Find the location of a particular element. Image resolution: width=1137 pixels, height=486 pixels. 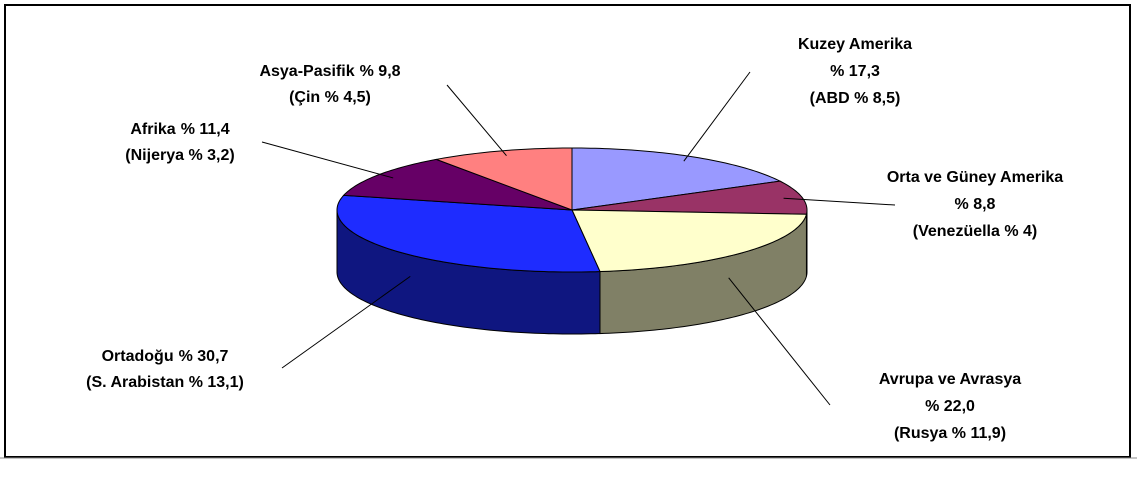

slice-label: Avrupa ve Avrasya % 22,0 (Rusya % 11,9) is located at coordinates (950, 406).